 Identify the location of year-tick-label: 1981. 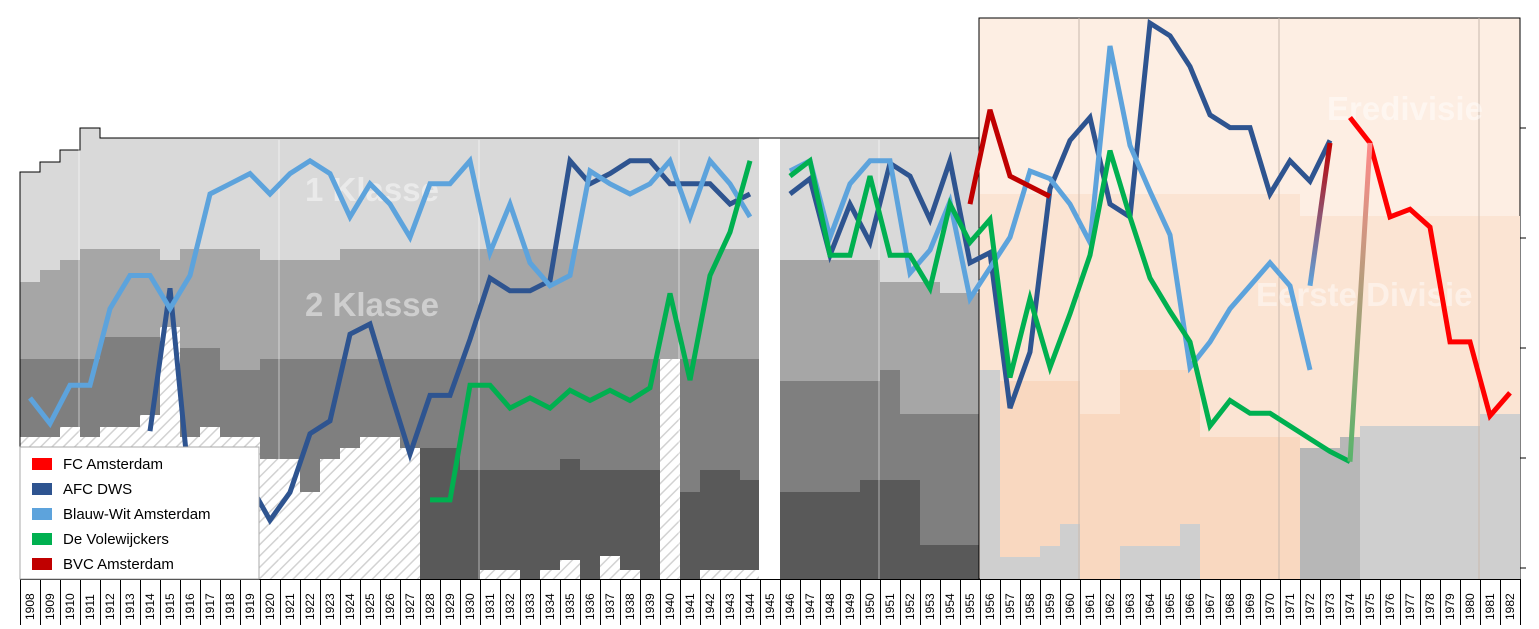
(1490, 606).